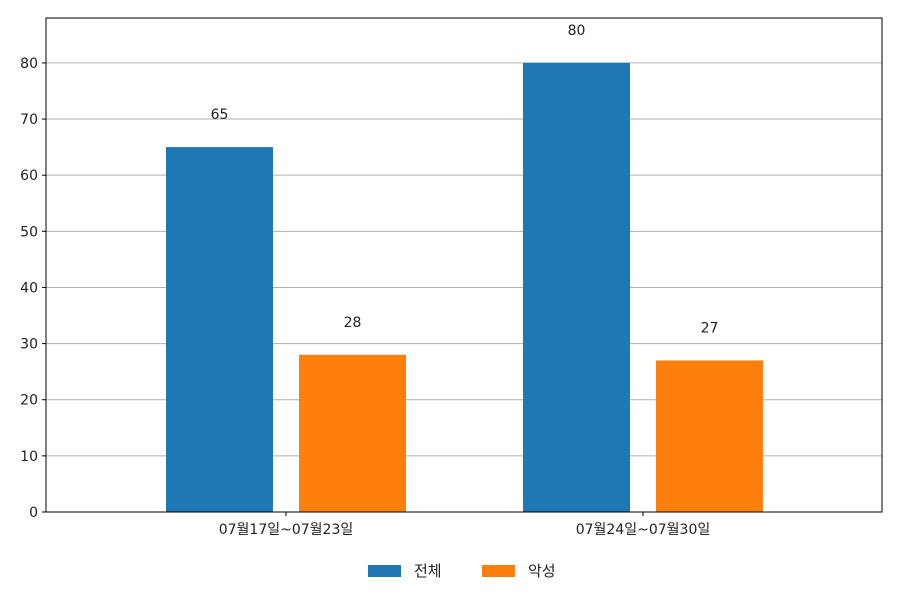  I want to click on y-tick-label: 0, so click(33, 513).